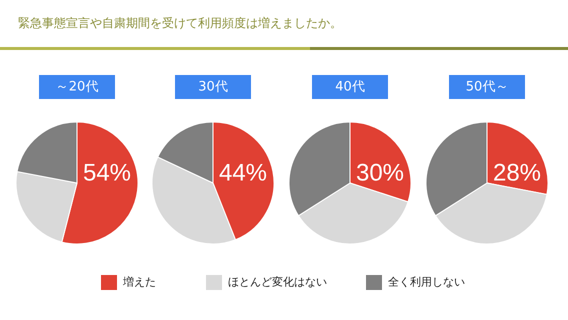 Image resolution: width=568 pixels, height=320 pixels. What do you see at coordinates (277, 282) in the screenshot?
I see `legend-label: ほとんど変化はない` at bounding box center [277, 282].